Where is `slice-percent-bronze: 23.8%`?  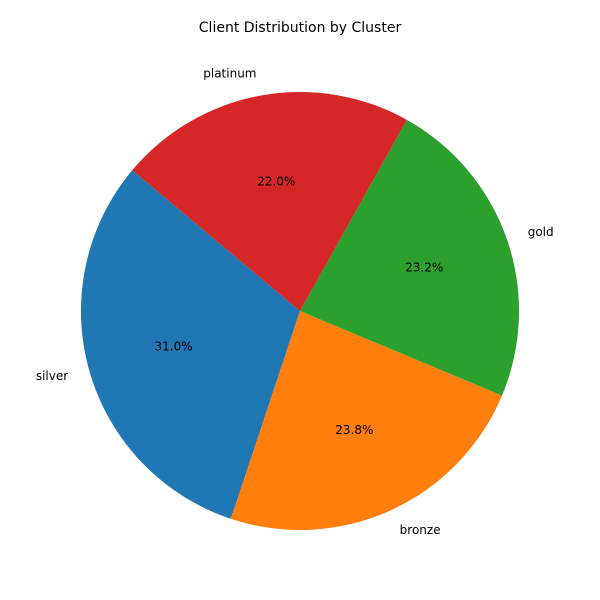
slice-percent-bronze: 23.8% is located at coordinates (354, 430).